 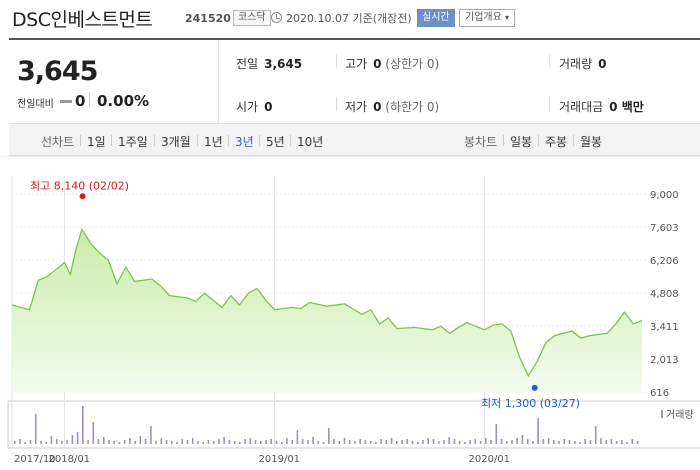 I want to click on tab-candle-monthly: 월봉, so click(x=591, y=142).